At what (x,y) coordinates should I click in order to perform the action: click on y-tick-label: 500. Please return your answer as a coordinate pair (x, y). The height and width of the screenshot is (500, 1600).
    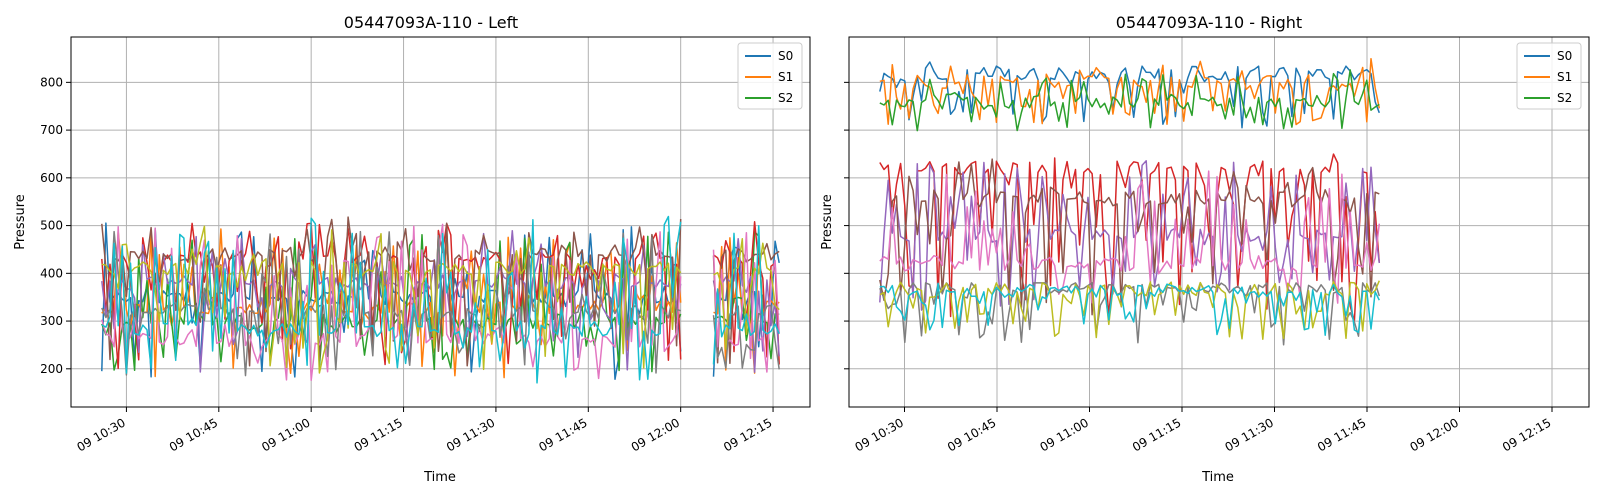
    Looking at the image, I should click on (51, 226).